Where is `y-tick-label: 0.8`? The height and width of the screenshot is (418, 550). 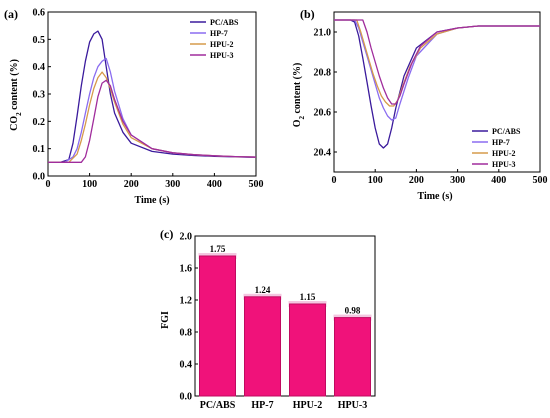 y-tick-label: 0.8 is located at coordinates (186, 333).